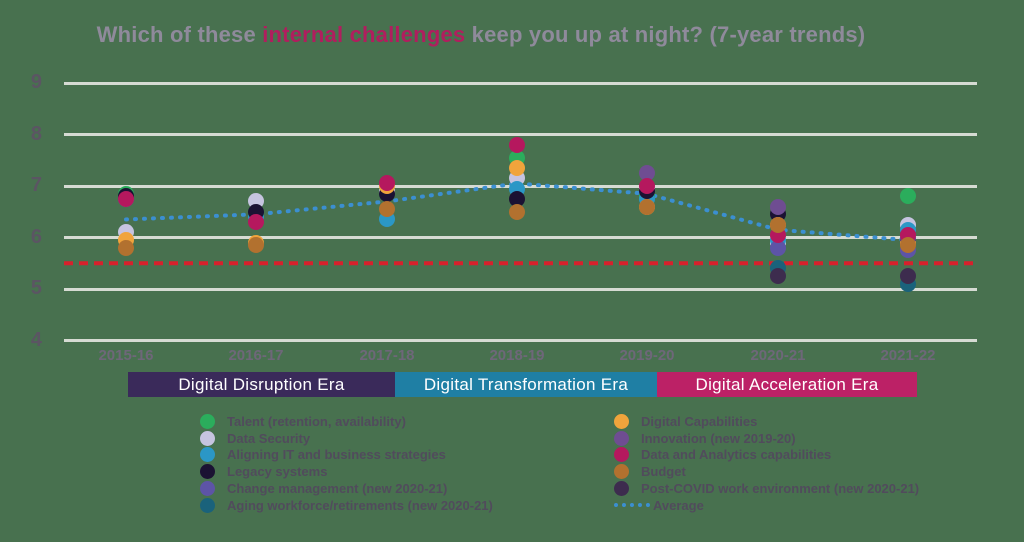 The image size is (1024, 542). Describe the element at coordinates (526, 384) in the screenshot. I see `era-band: Digital Transformation Era` at that location.